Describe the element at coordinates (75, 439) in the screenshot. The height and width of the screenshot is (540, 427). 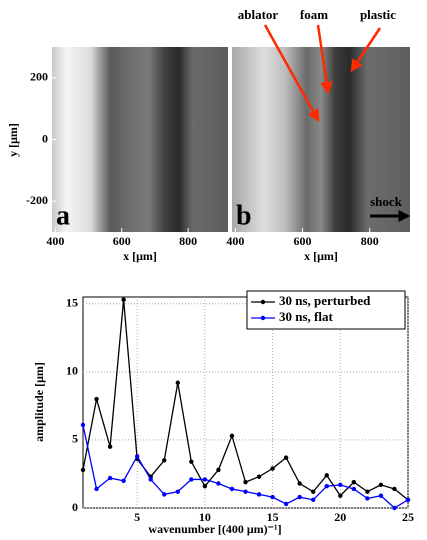
I see `y-tick-label: 5` at that location.